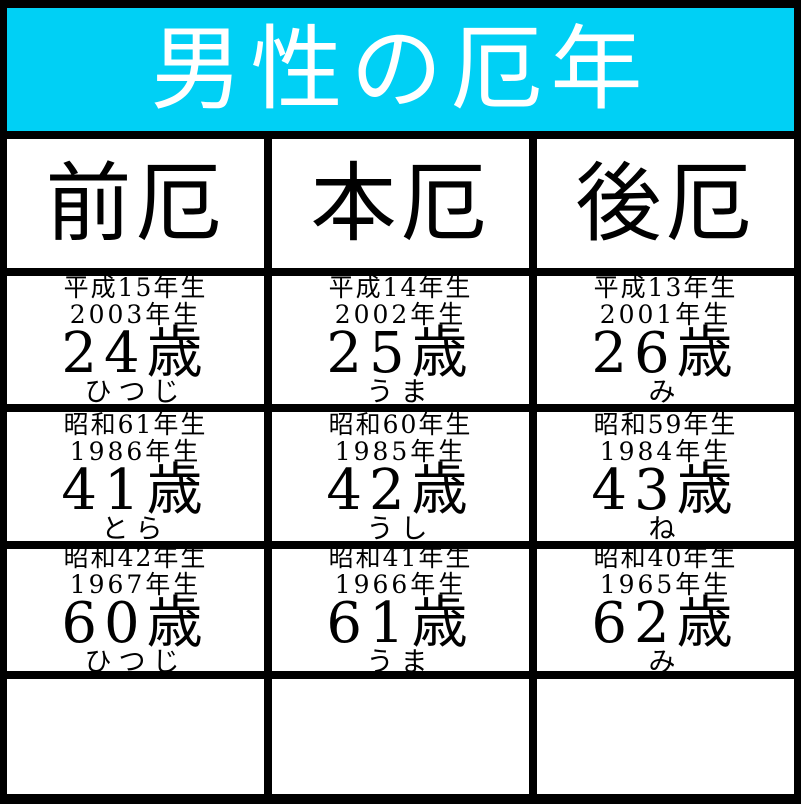 The width and height of the screenshot is (801, 804). What do you see at coordinates (135, 353) in the screenshot?
I see `age-label: 24歳` at bounding box center [135, 353].